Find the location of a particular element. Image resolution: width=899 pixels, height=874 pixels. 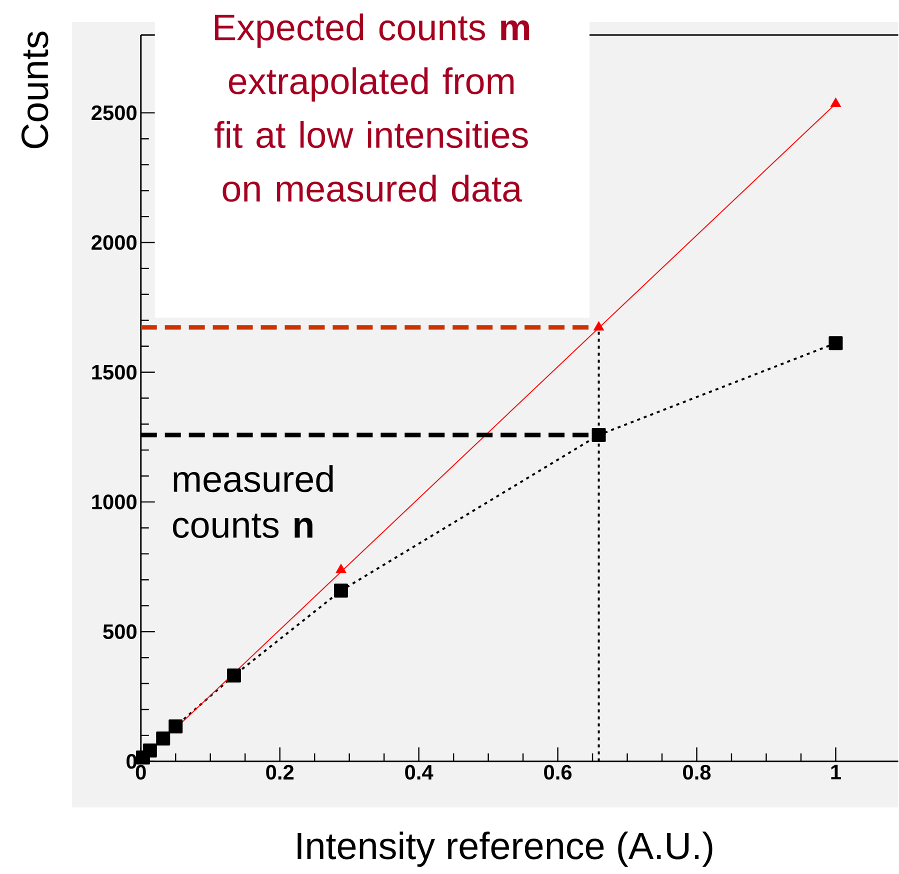

x-tick-label: 0.8 is located at coordinates (697, 772).